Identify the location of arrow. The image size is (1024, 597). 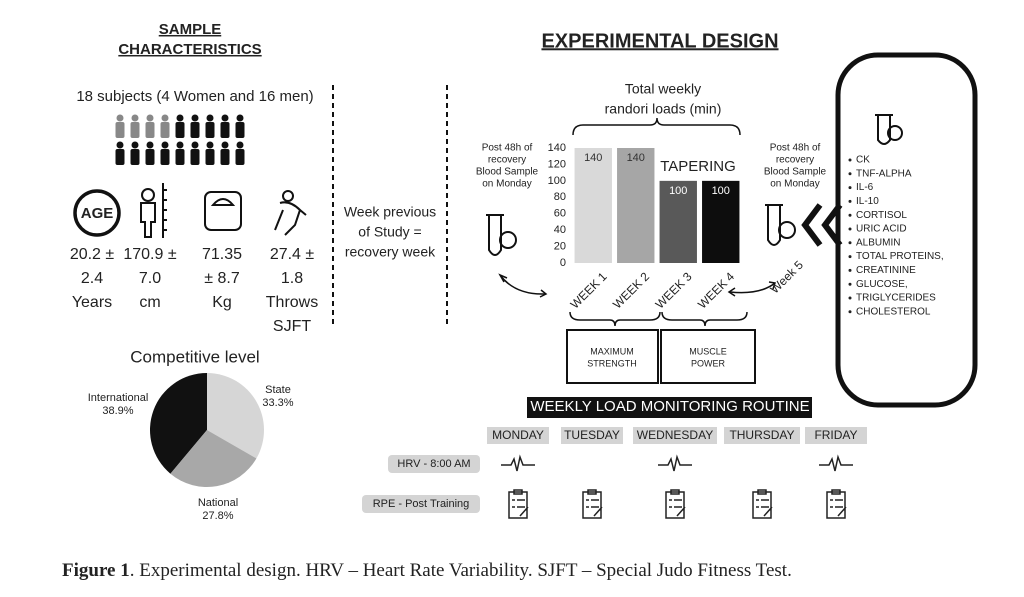
(752, 288).